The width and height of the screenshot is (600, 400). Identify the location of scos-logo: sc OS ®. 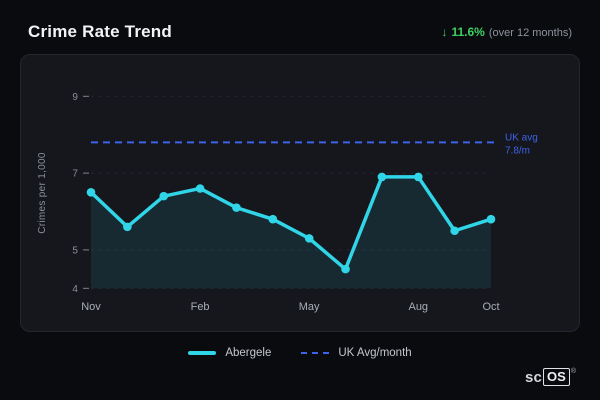
(550, 377).